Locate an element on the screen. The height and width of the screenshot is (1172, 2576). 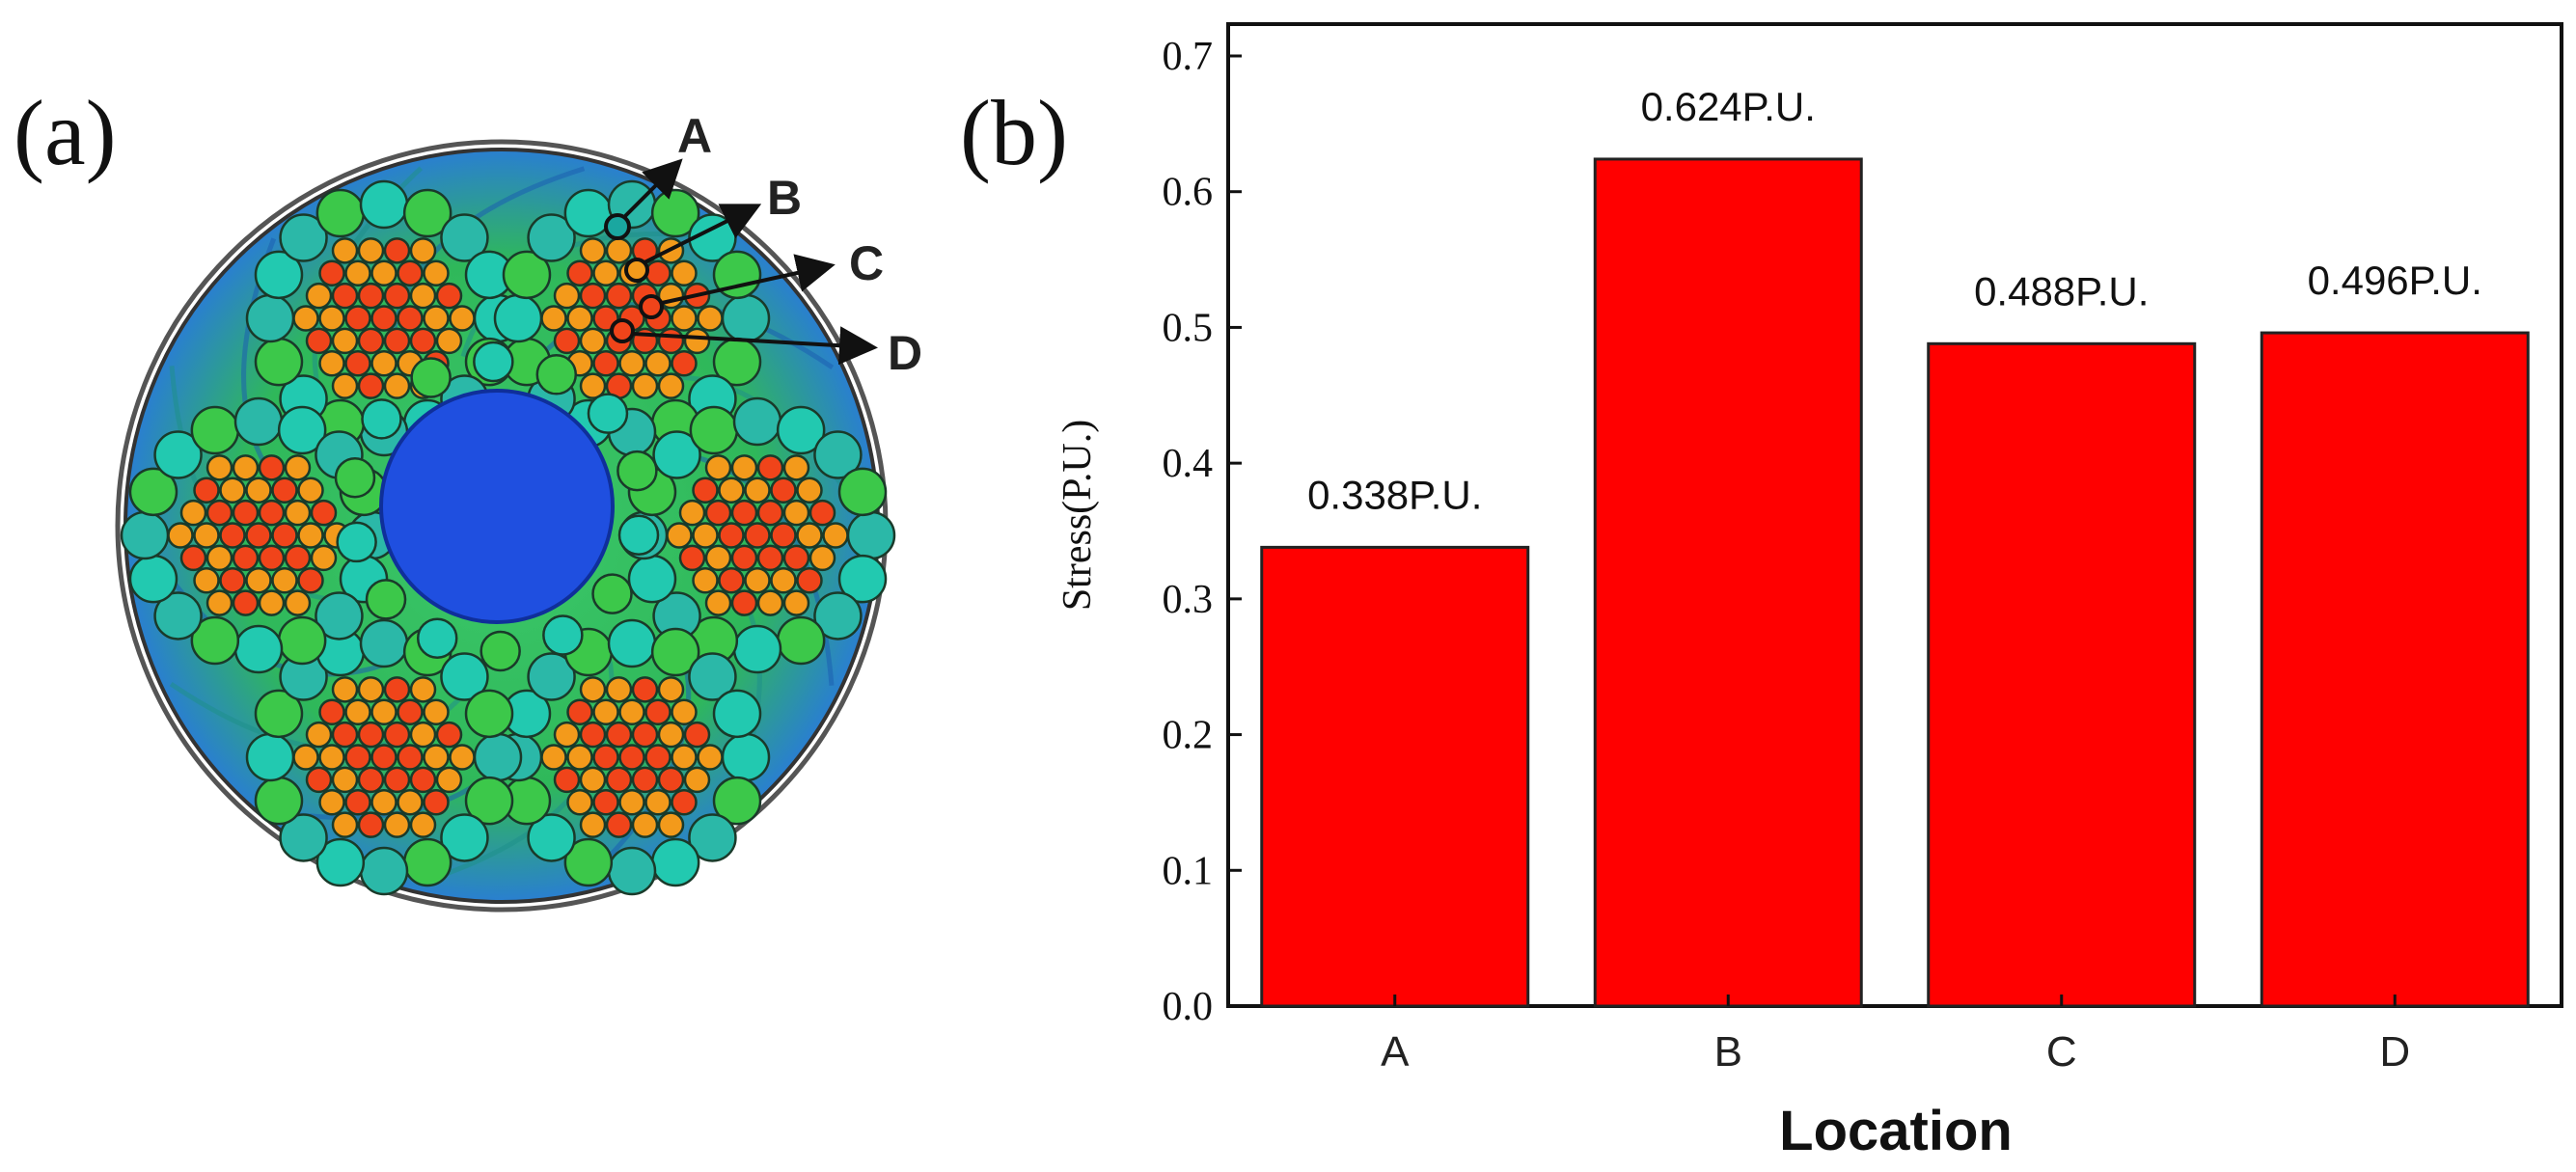
point-d-arrow is located at coordinates (755, 346).